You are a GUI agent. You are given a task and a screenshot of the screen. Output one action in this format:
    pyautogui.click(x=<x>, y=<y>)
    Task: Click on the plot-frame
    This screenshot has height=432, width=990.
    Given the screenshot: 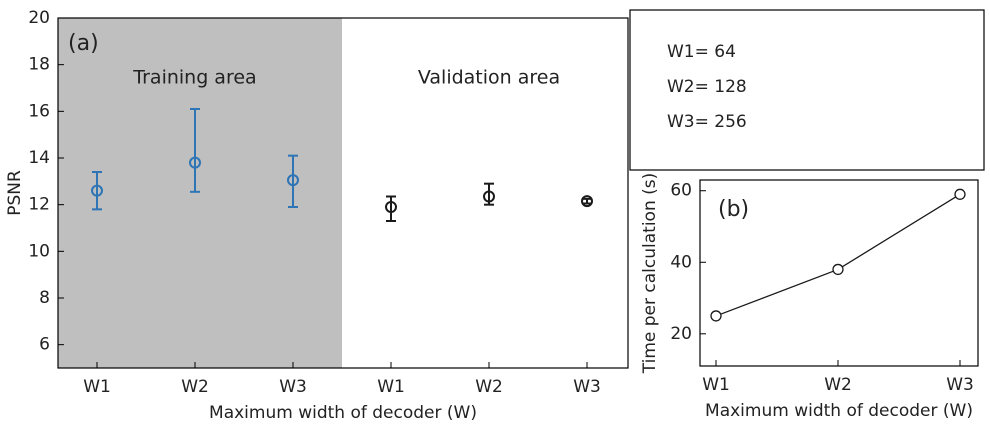 What is the action you would take?
    pyautogui.click(x=839, y=273)
    